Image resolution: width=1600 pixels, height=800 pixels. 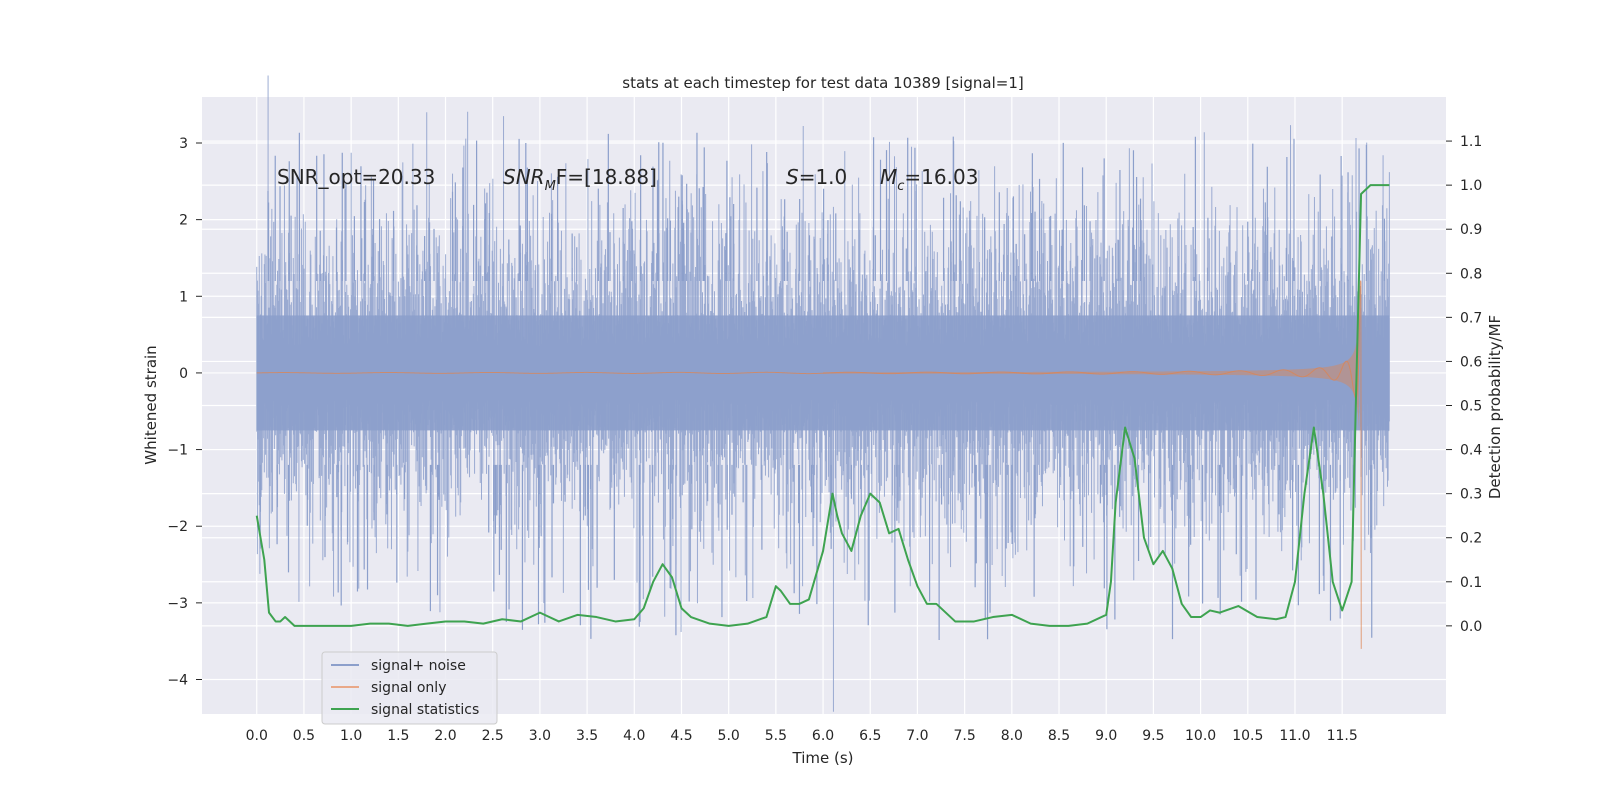 I want to click on x-tick-label: 5.5, so click(x=776, y=736).